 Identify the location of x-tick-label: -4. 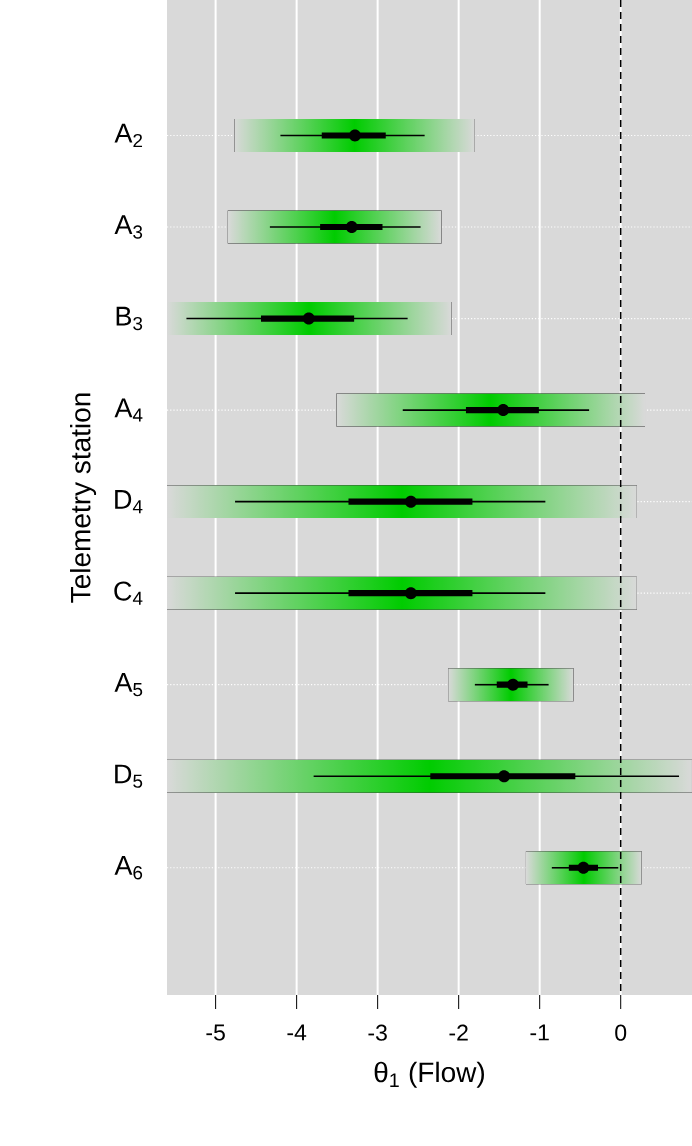
(297, 1032).